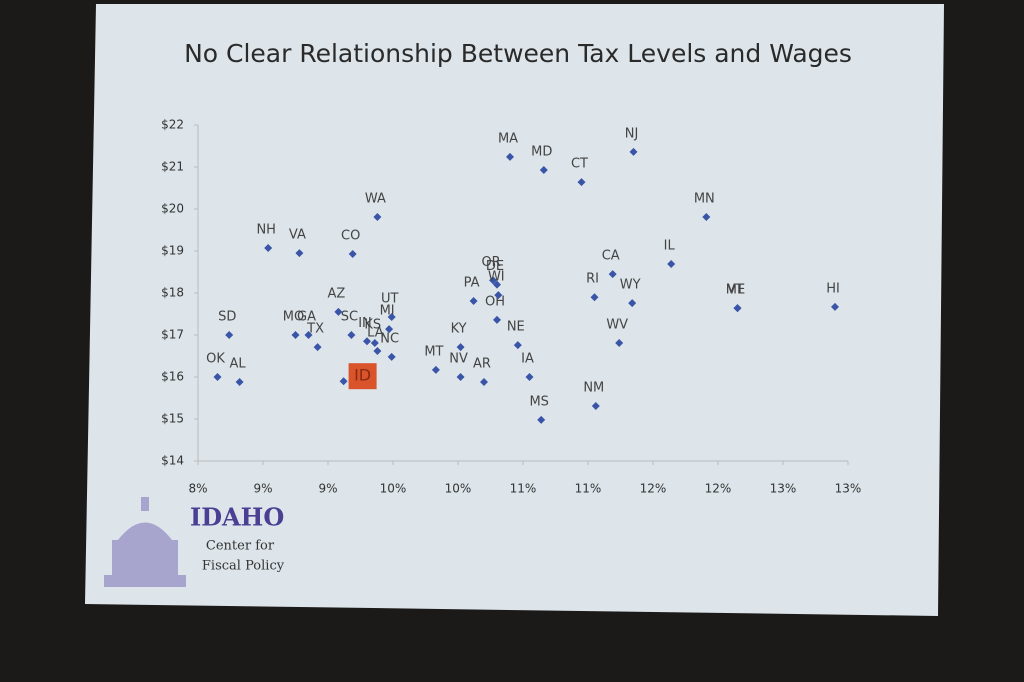  I want to click on capitol-icon, so click(145, 542).